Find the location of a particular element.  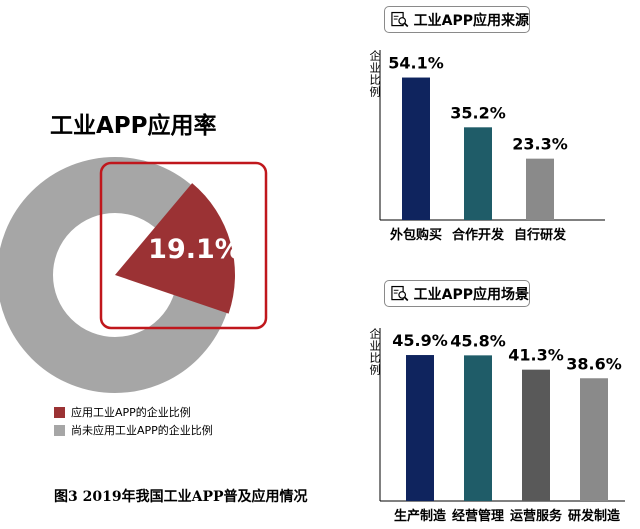

bar-value-label-2: 23.3% is located at coordinates (540, 144).